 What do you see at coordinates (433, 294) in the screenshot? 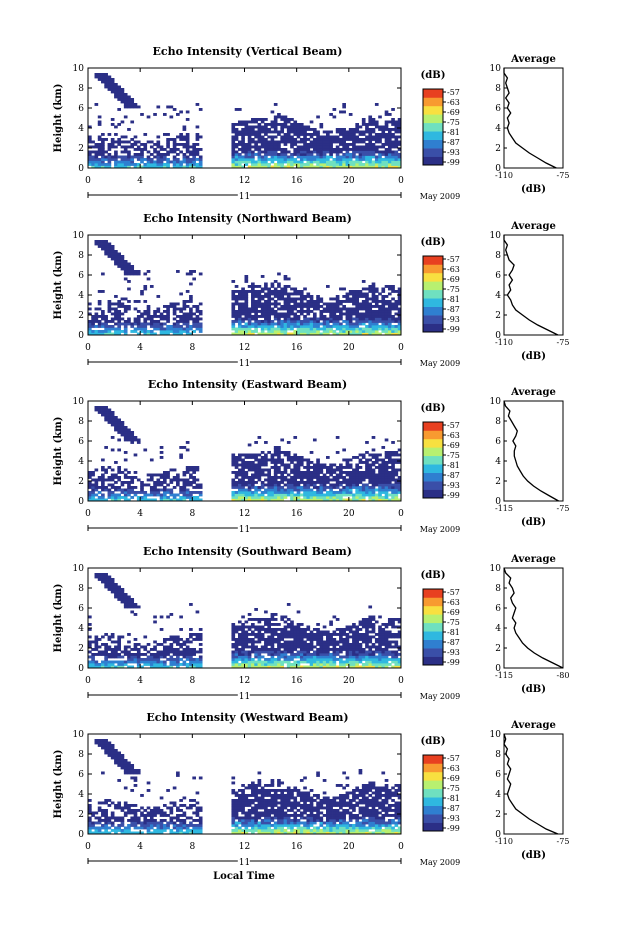
I see `colorbar-frame` at bounding box center [433, 294].